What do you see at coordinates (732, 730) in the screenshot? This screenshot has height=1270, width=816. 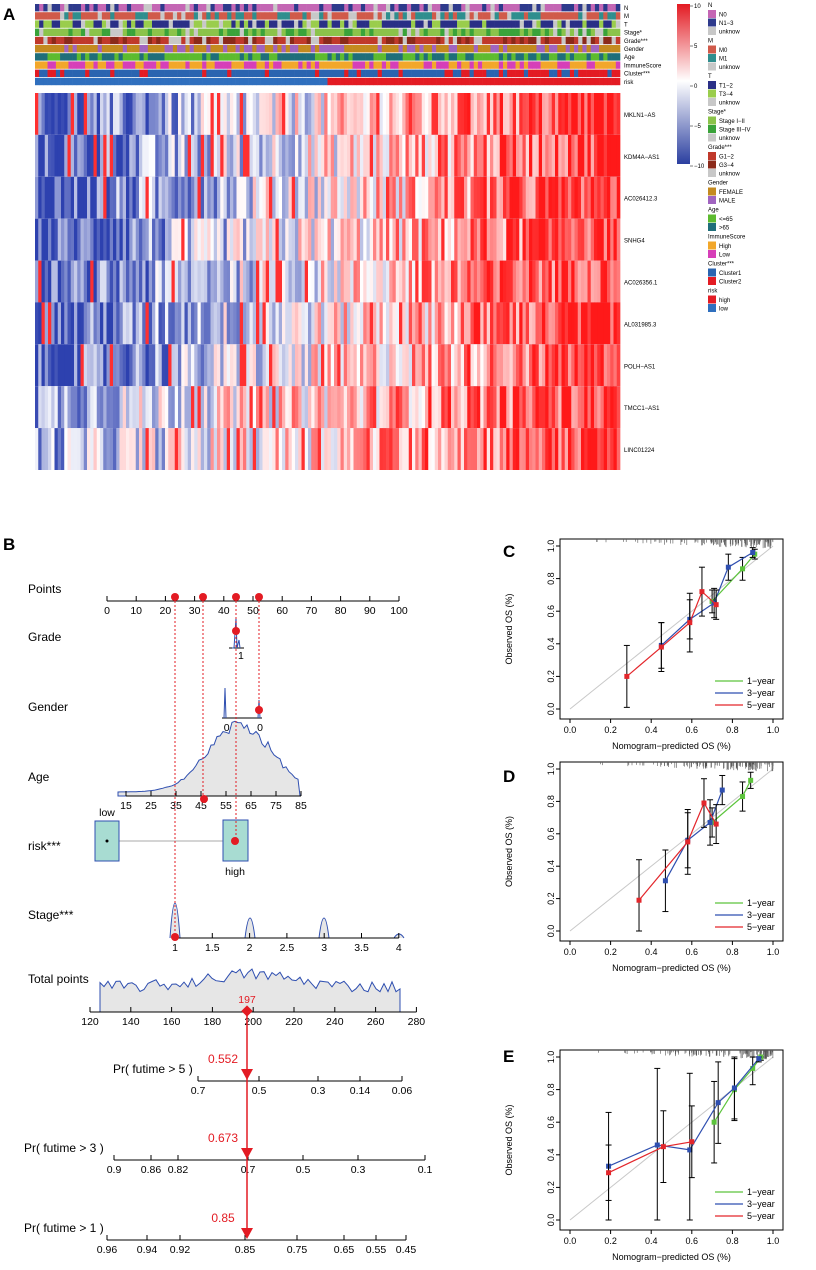 I see `x-tick-label: 0.8` at bounding box center [732, 730].